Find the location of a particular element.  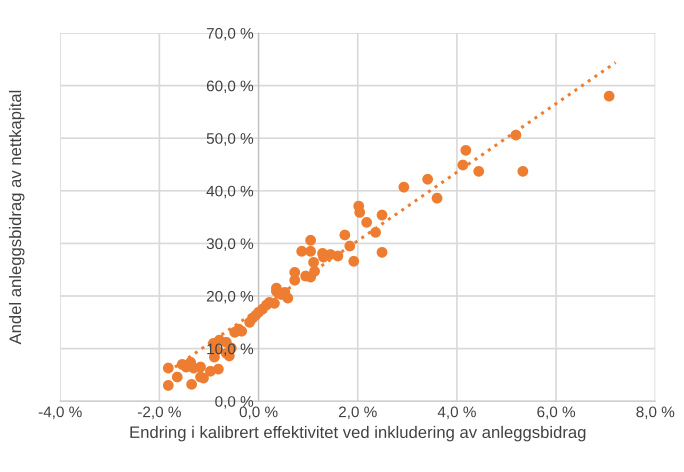

y-tick-label: 60,0 % is located at coordinates (230, 87).